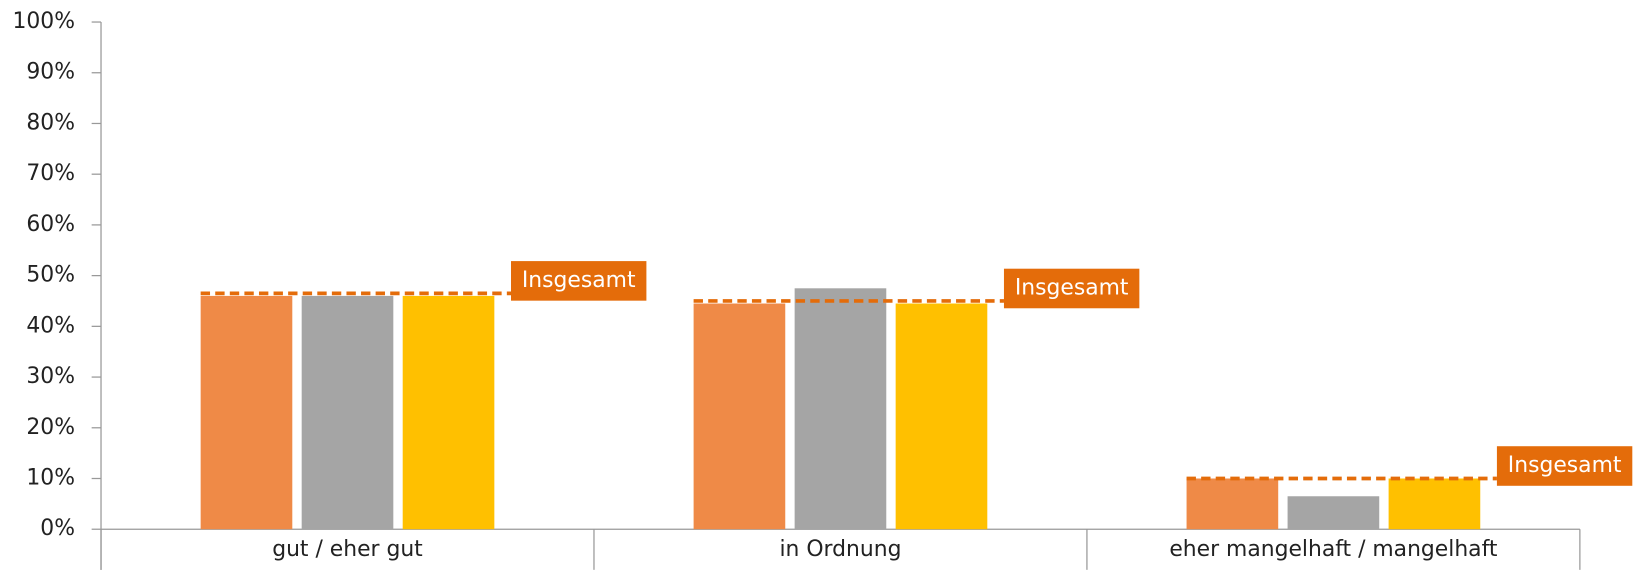  What do you see at coordinates (57, 528) in the screenshot?
I see `y-tick-label: 0%` at bounding box center [57, 528].